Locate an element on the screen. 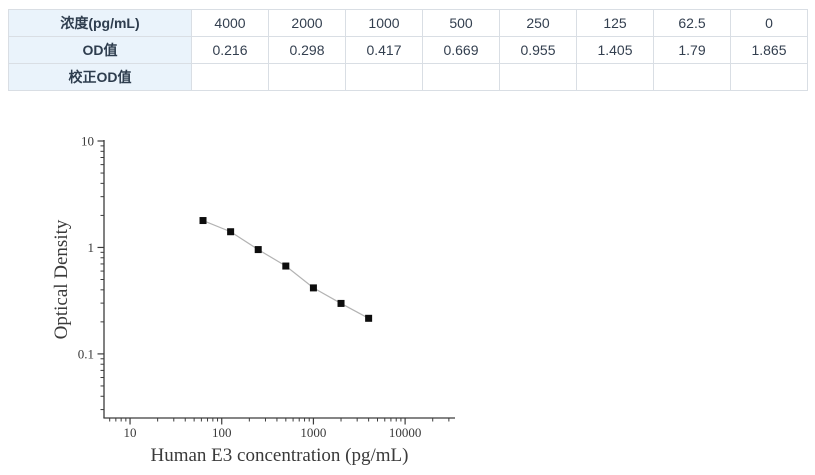 The width and height of the screenshot is (815, 475). concentration-value: 1000 is located at coordinates (384, 23).